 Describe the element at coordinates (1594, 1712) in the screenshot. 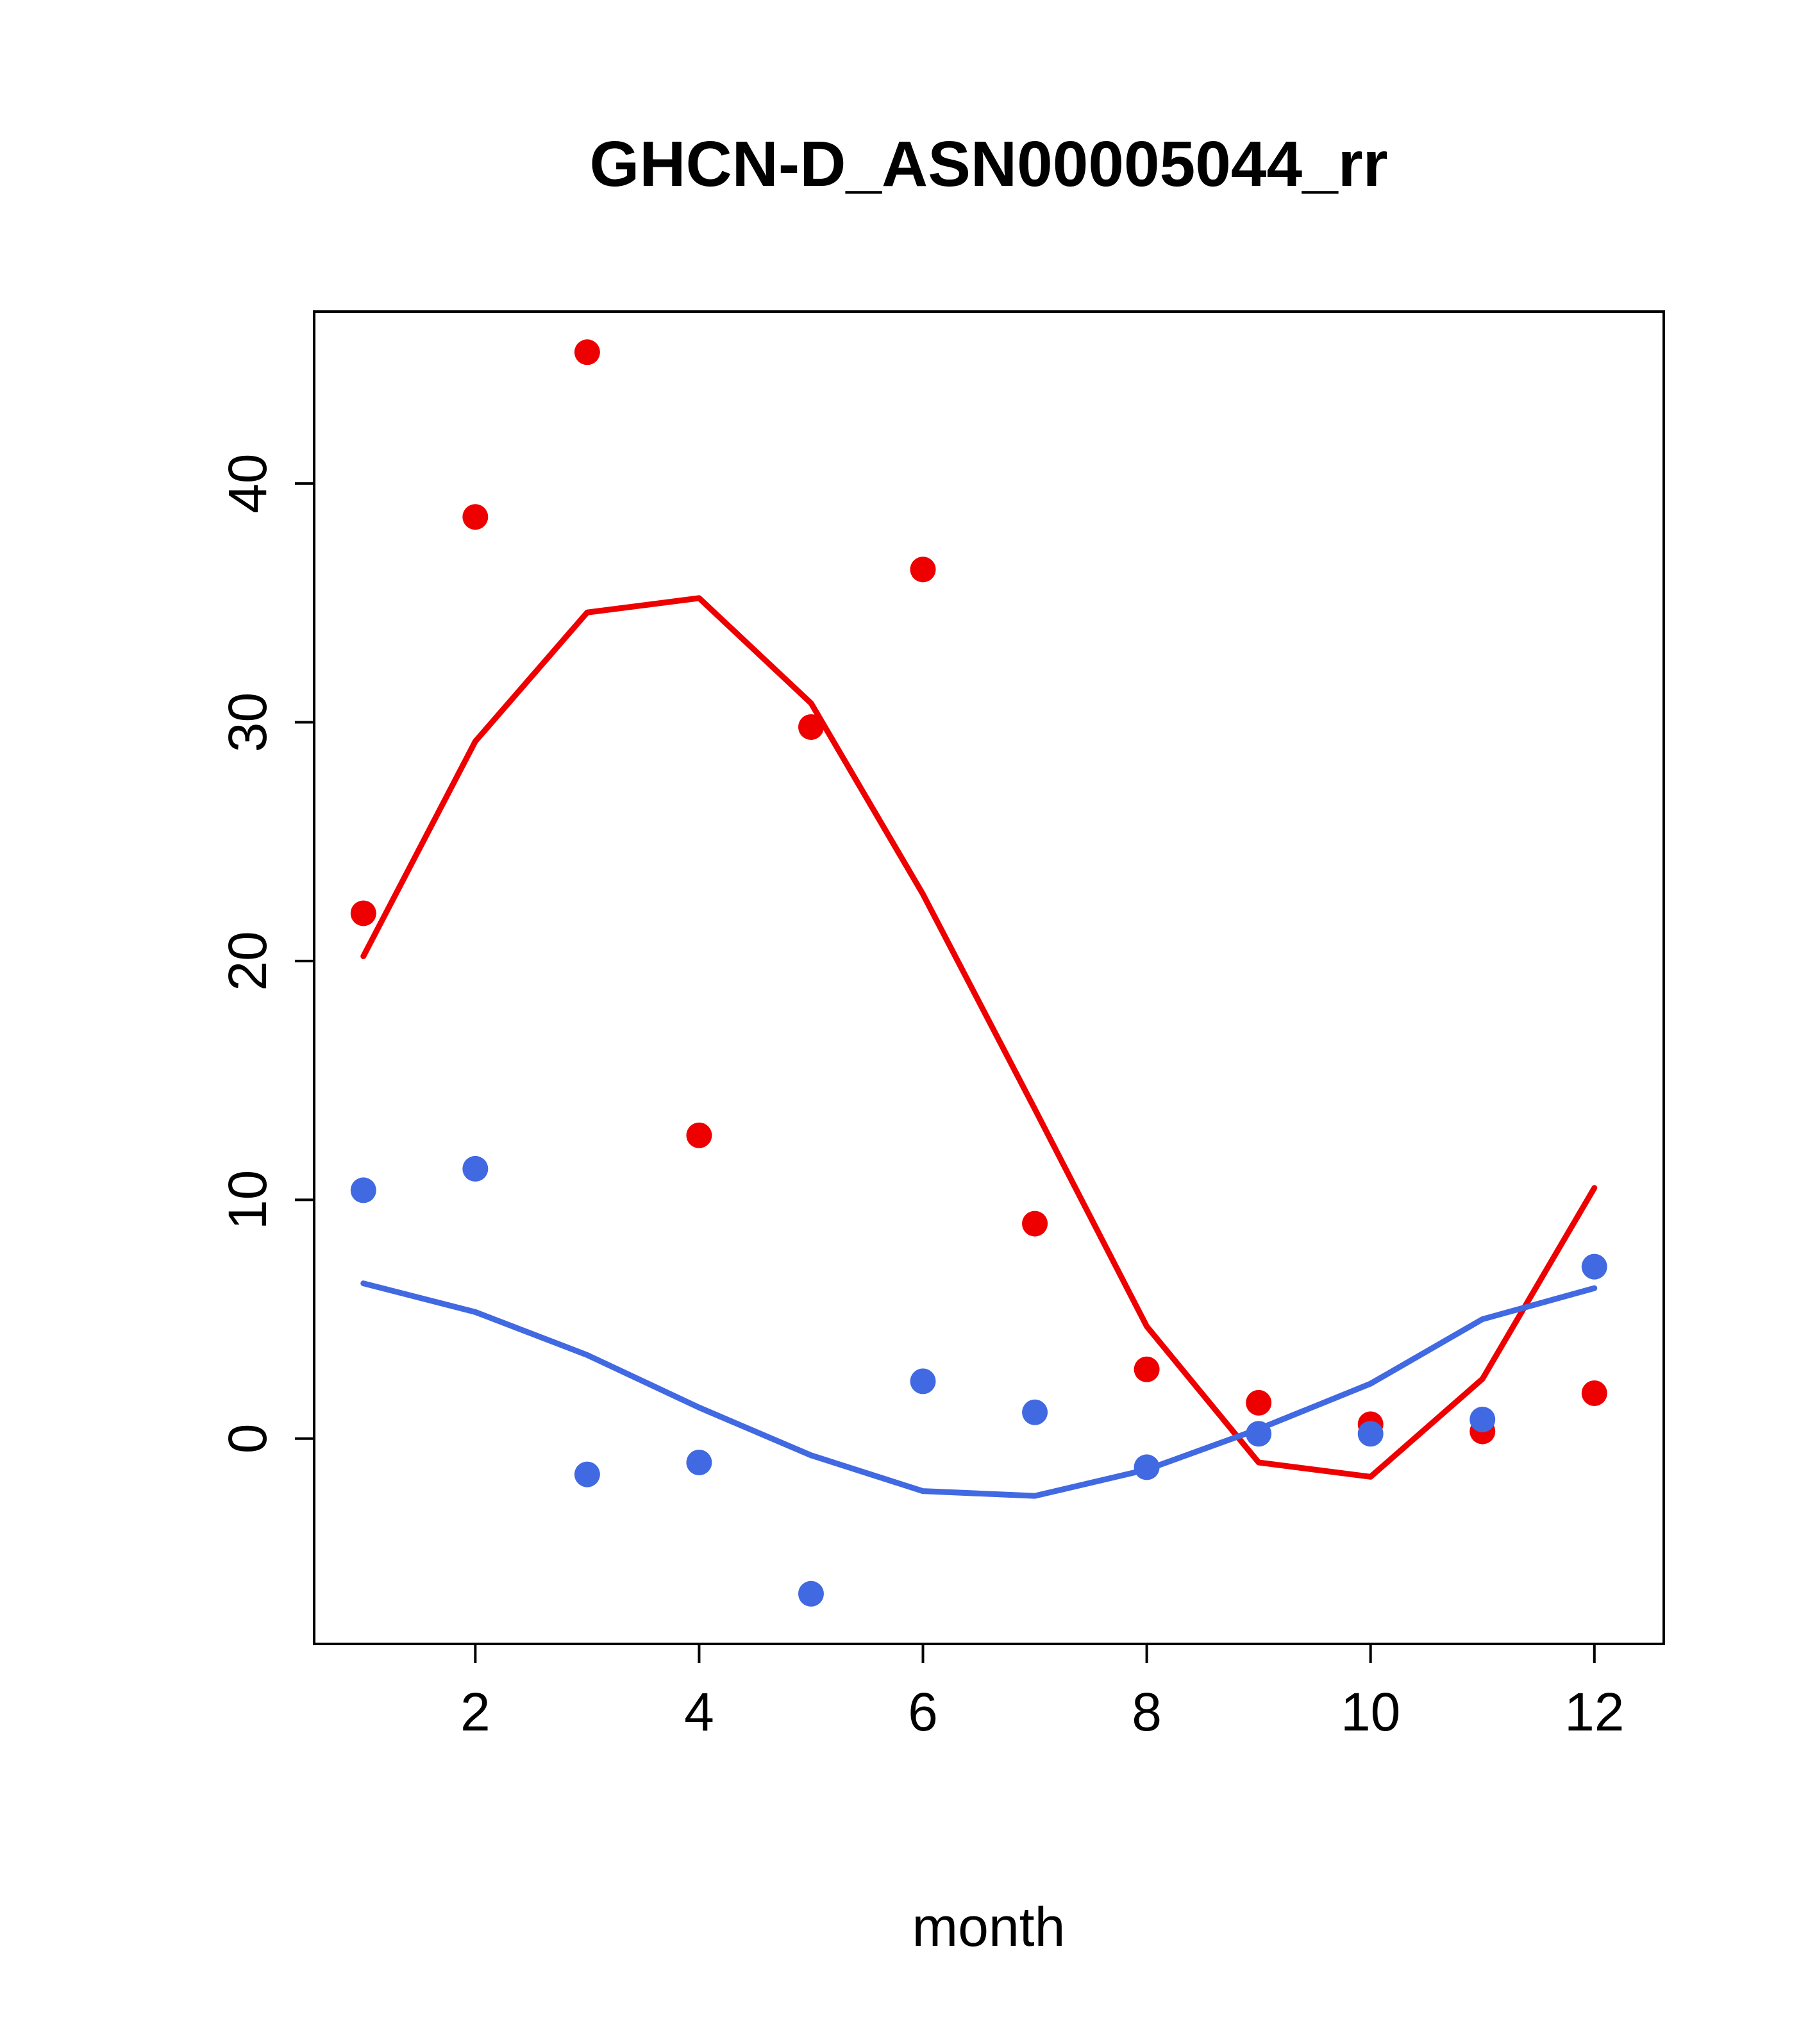

I see `x-tick-label: 12` at that location.